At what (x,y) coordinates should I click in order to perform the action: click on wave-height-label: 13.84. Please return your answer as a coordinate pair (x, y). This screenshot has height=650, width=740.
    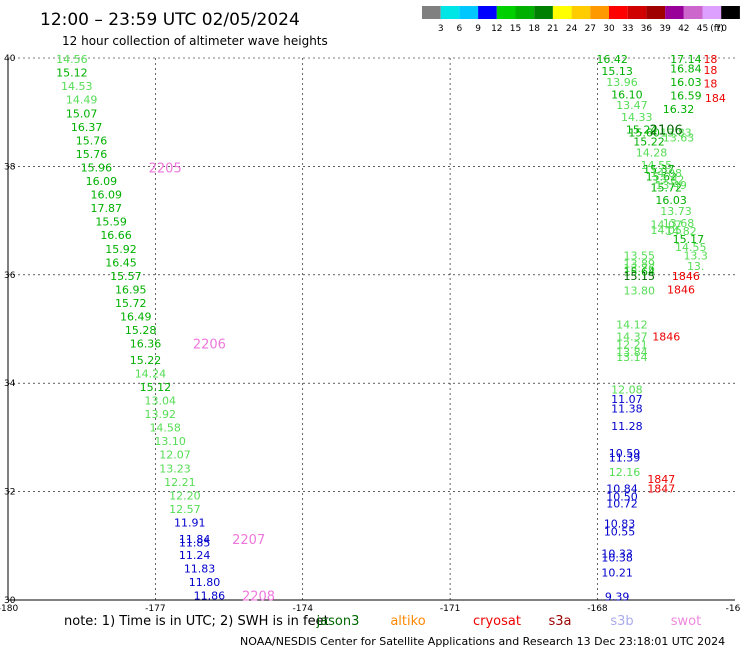
    Looking at the image, I should click on (632, 352).